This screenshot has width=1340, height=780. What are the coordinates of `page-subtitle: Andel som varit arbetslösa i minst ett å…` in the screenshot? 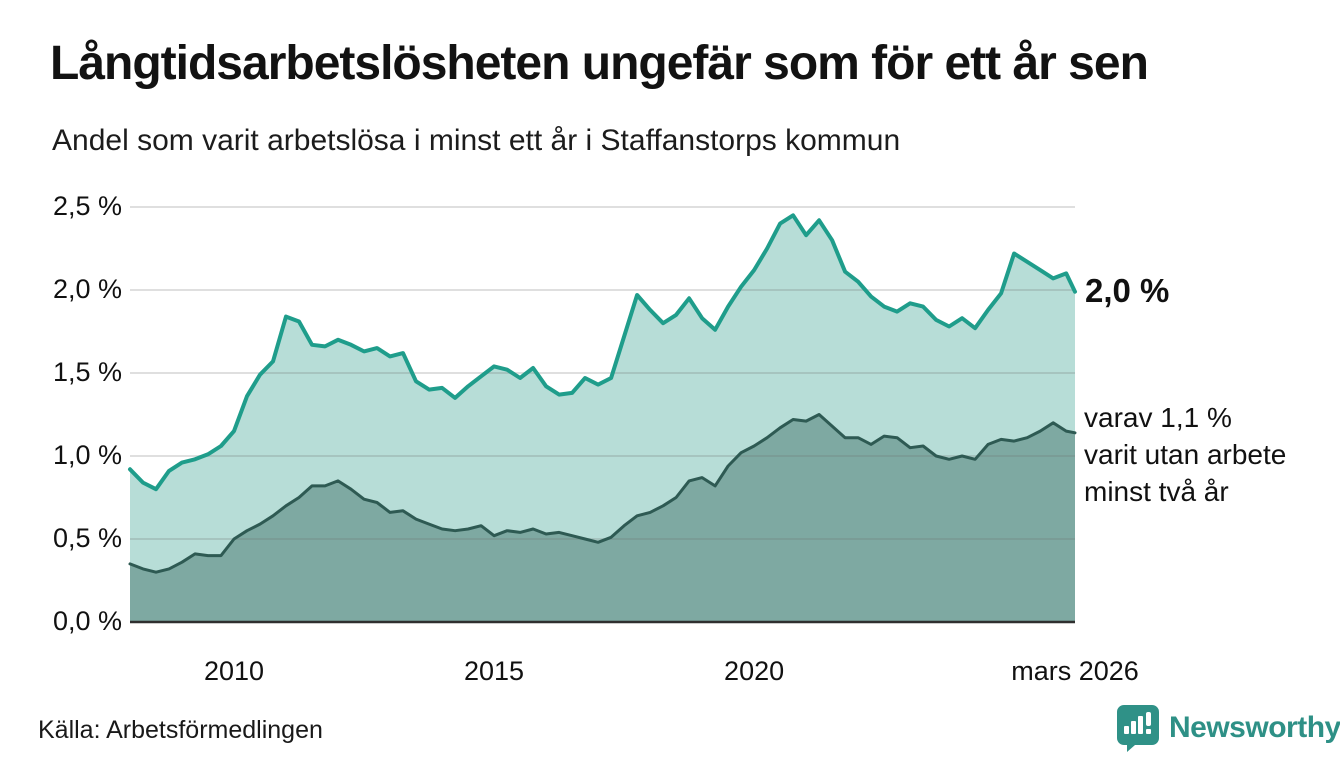 It's located at (476, 140).